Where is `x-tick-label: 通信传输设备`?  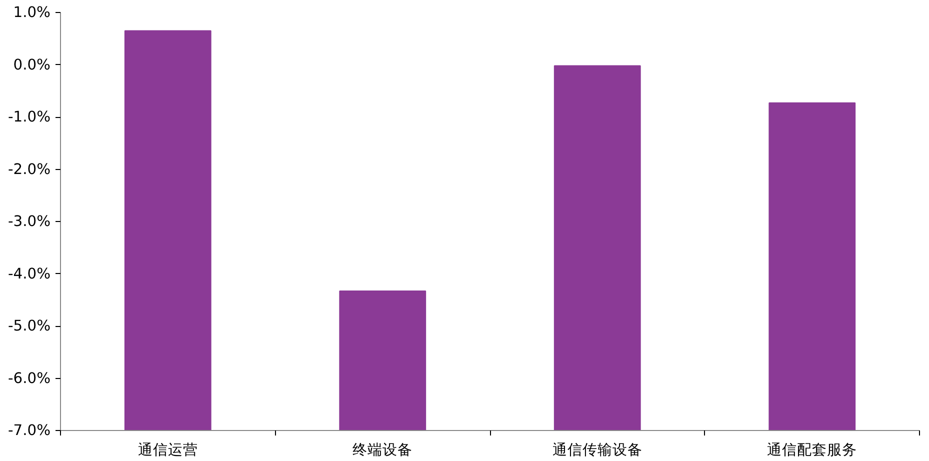 x-tick-label: 通信传输设备 is located at coordinates (597, 450).